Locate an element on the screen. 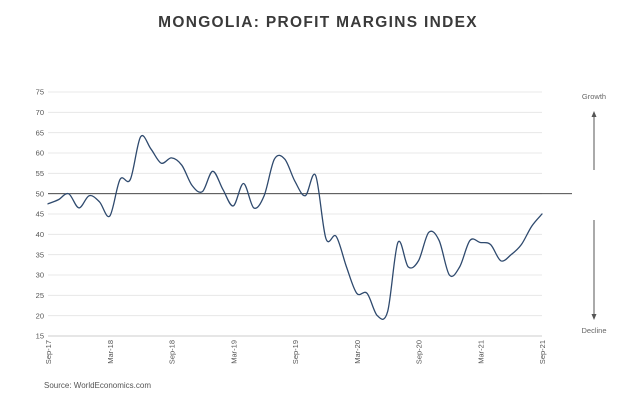 The image size is (636, 408). x-tick-label: Sep-18 is located at coordinates (172, 352).